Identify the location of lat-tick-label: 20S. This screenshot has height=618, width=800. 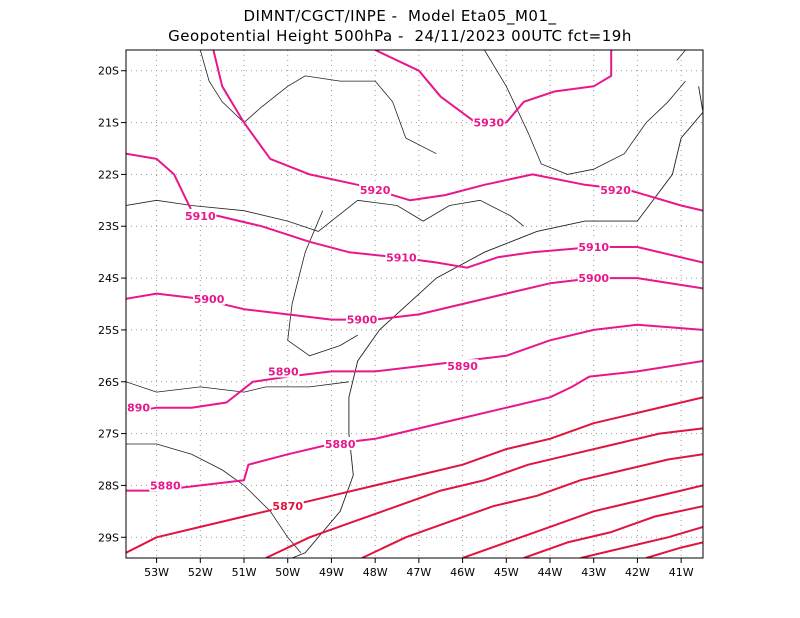
(108, 71).